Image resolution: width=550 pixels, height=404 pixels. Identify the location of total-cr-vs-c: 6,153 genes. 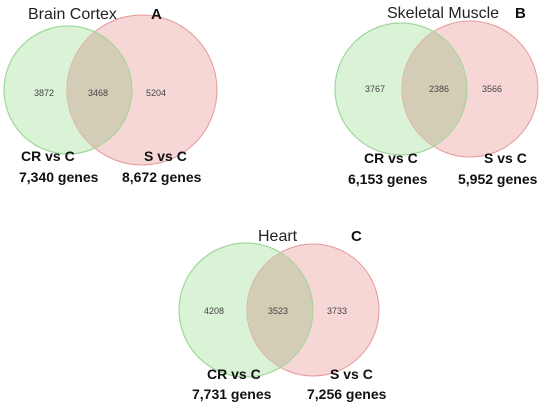
(388, 179).